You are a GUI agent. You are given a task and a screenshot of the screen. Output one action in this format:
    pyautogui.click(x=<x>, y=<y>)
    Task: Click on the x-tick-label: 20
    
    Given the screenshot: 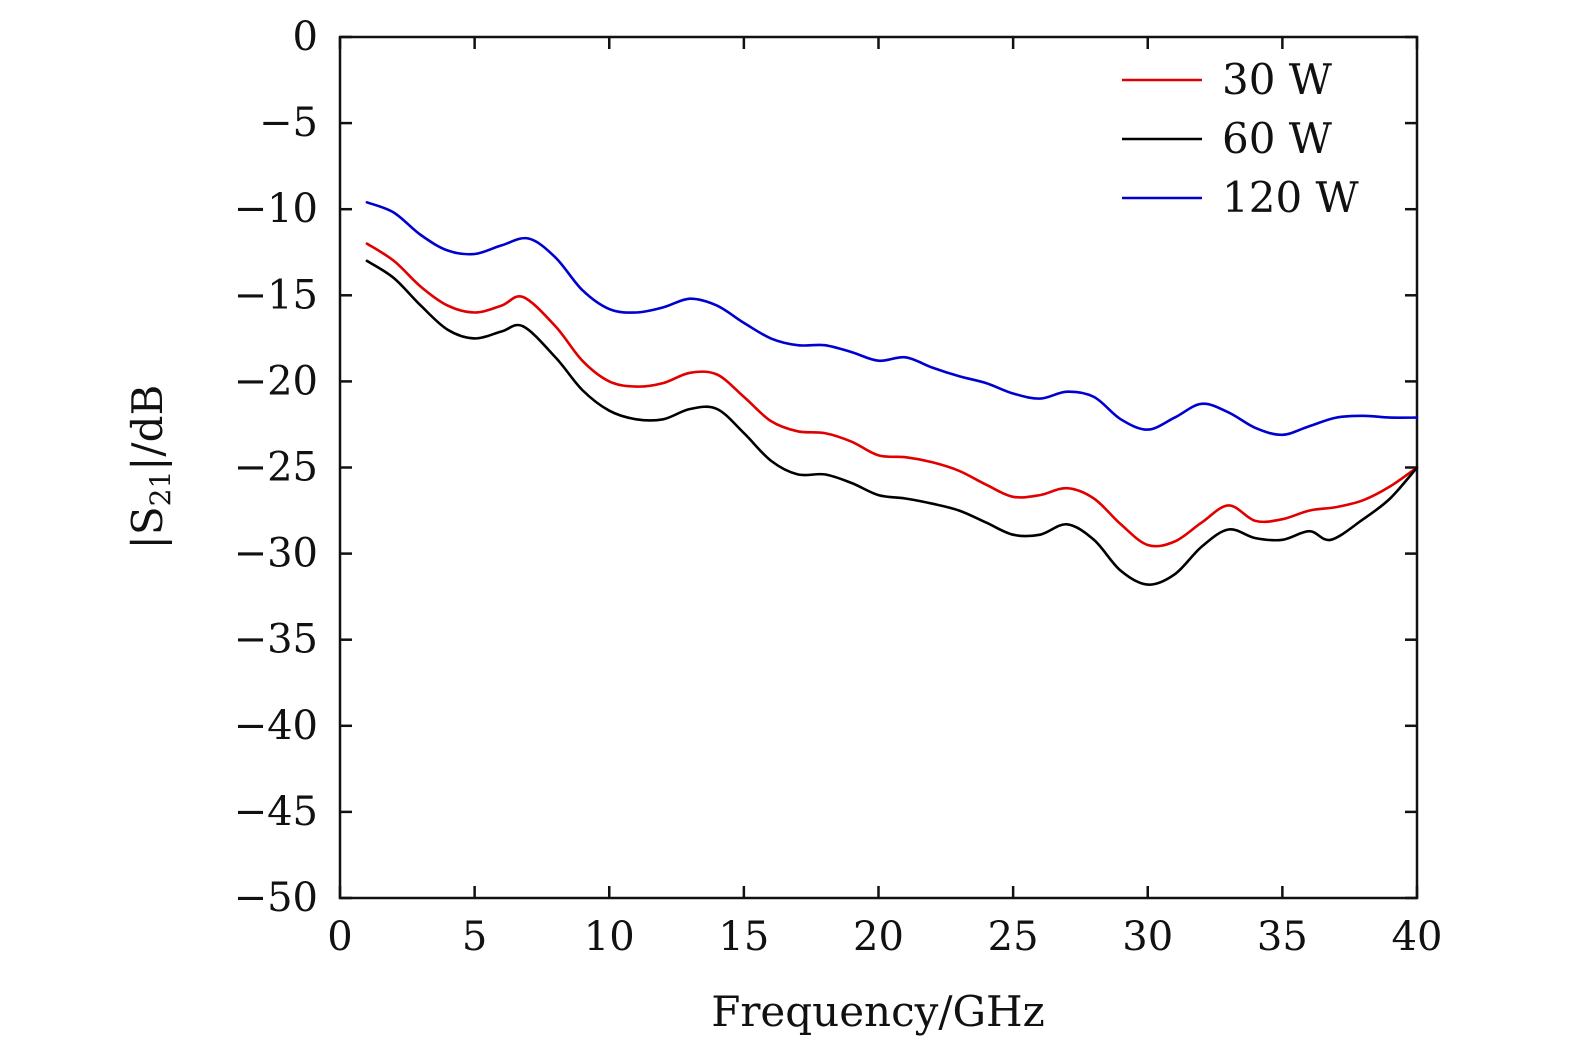 What is the action you would take?
    pyautogui.click(x=878, y=937)
    